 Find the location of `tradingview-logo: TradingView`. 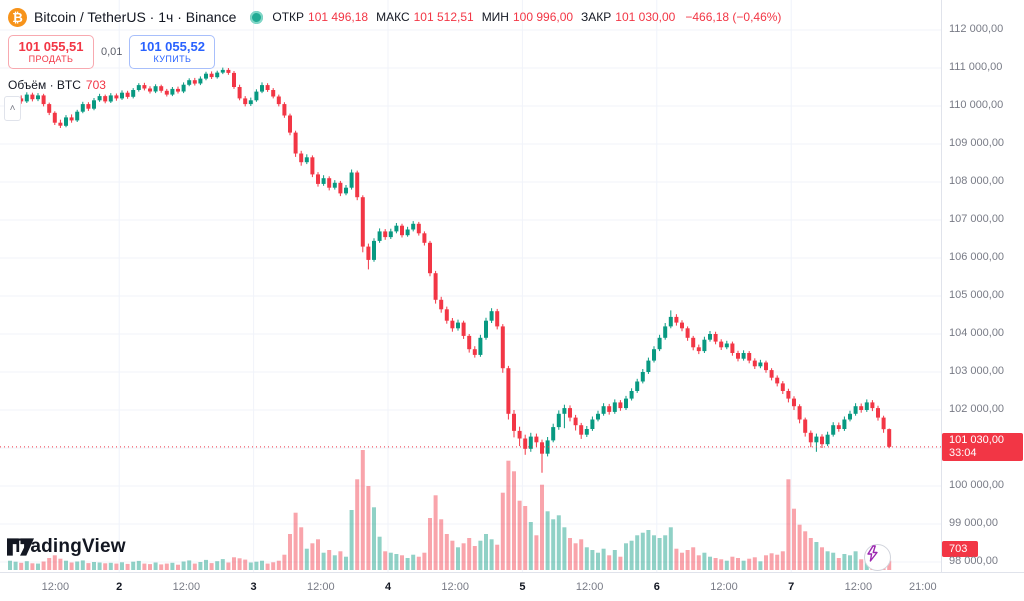

tradingview-logo: TradingView is located at coordinates (66, 547).